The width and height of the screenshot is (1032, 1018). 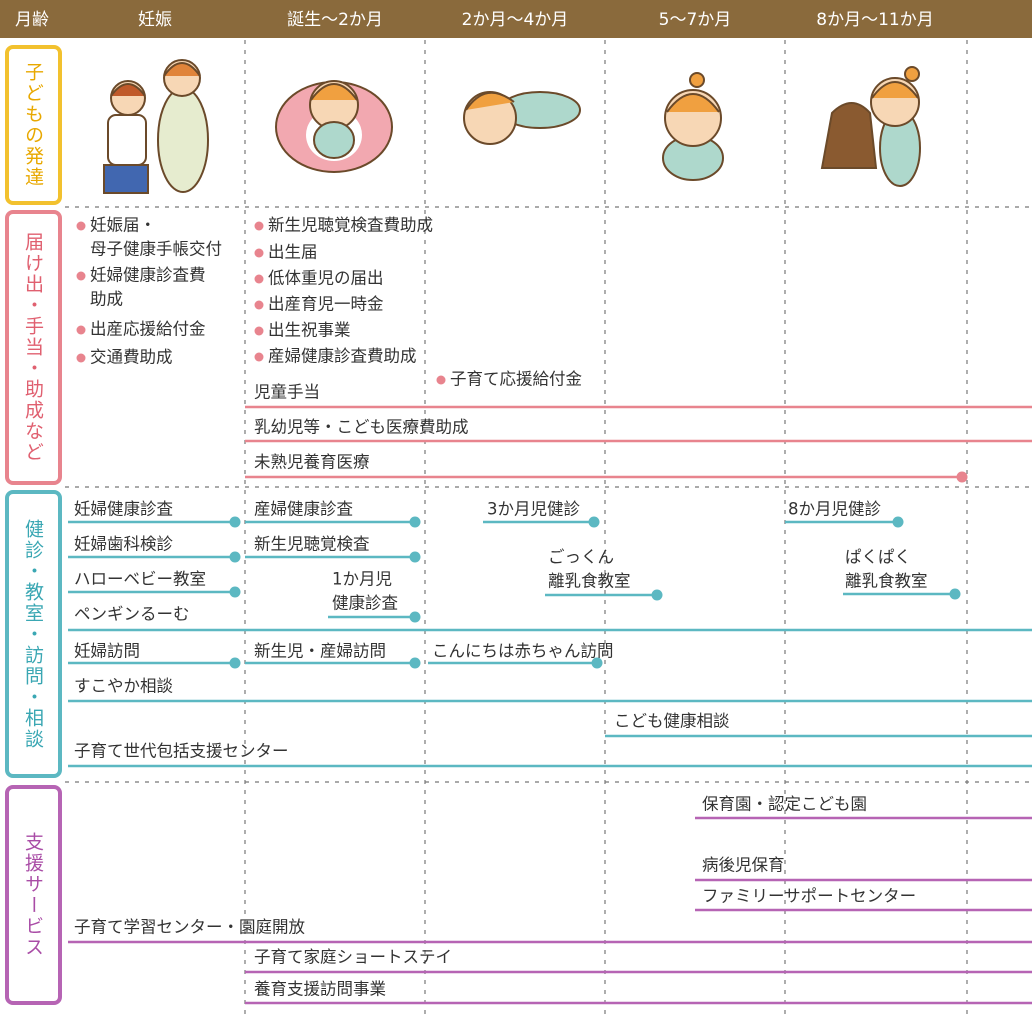 I want to click on item-text: ハローベビー教室, so click(x=140, y=579).